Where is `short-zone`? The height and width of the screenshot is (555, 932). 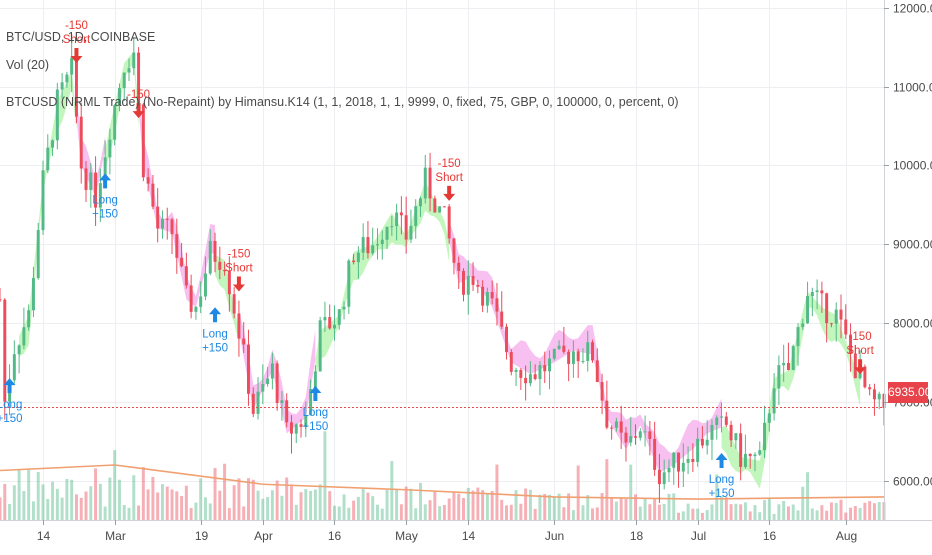
short-zone is located at coordinates (585, 347).